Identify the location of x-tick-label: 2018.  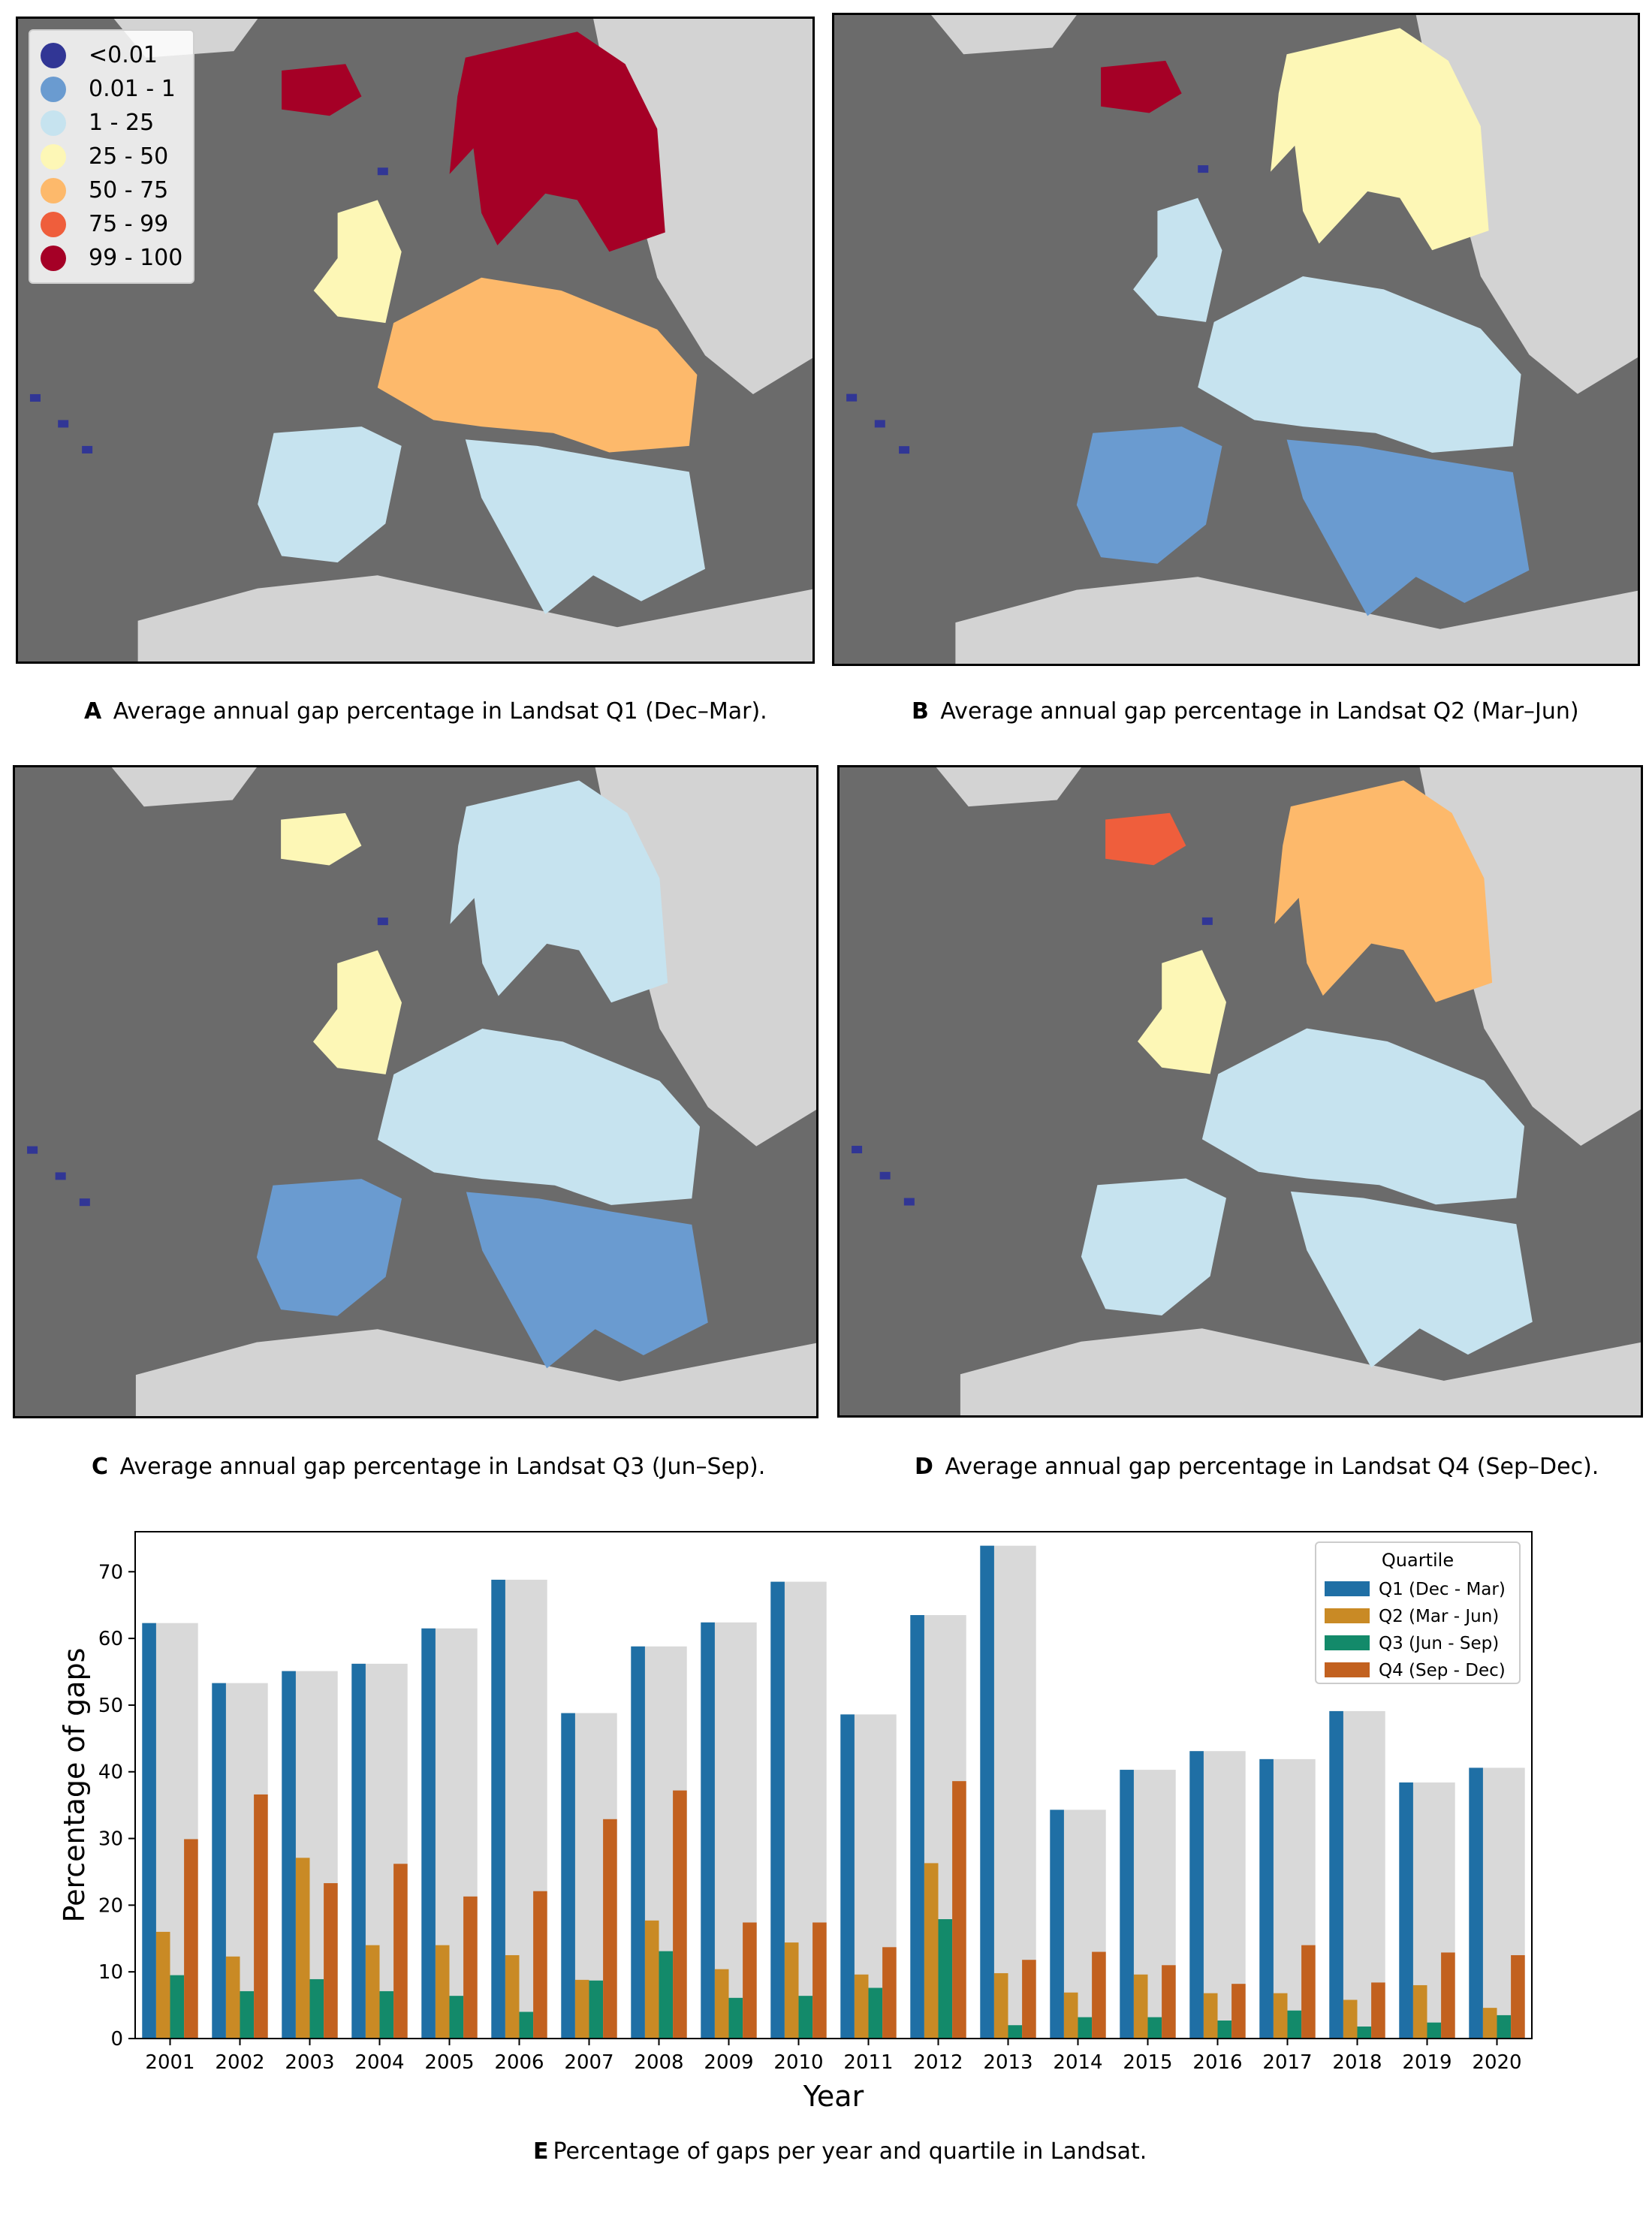
(1357, 2062).